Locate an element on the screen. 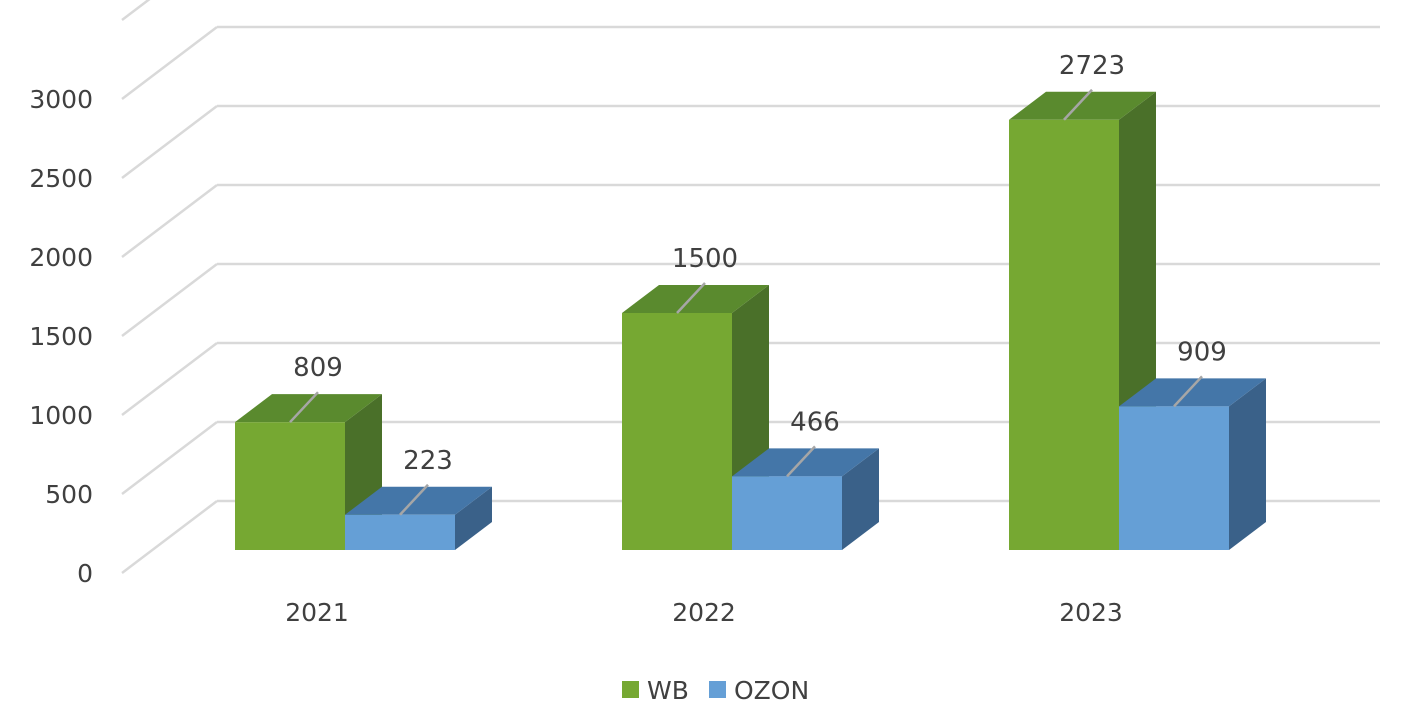 The width and height of the screenshot is (1417, 723). legend: WB OZON is located at coordinates (715, 690).